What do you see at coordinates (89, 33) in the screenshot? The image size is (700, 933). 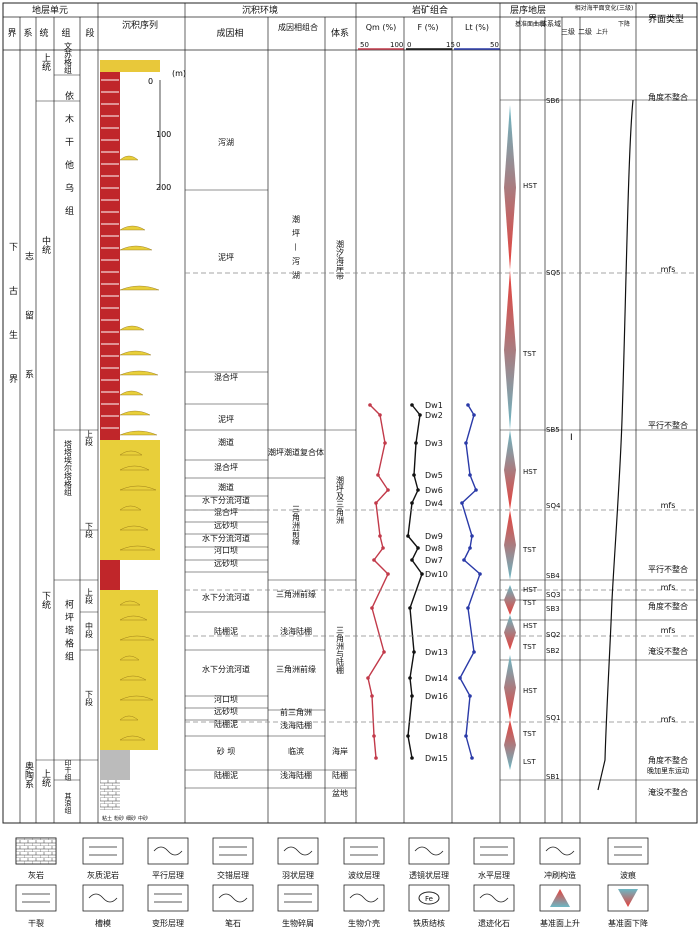 I see `col-duan: 段` at bounding box center [89, 33].